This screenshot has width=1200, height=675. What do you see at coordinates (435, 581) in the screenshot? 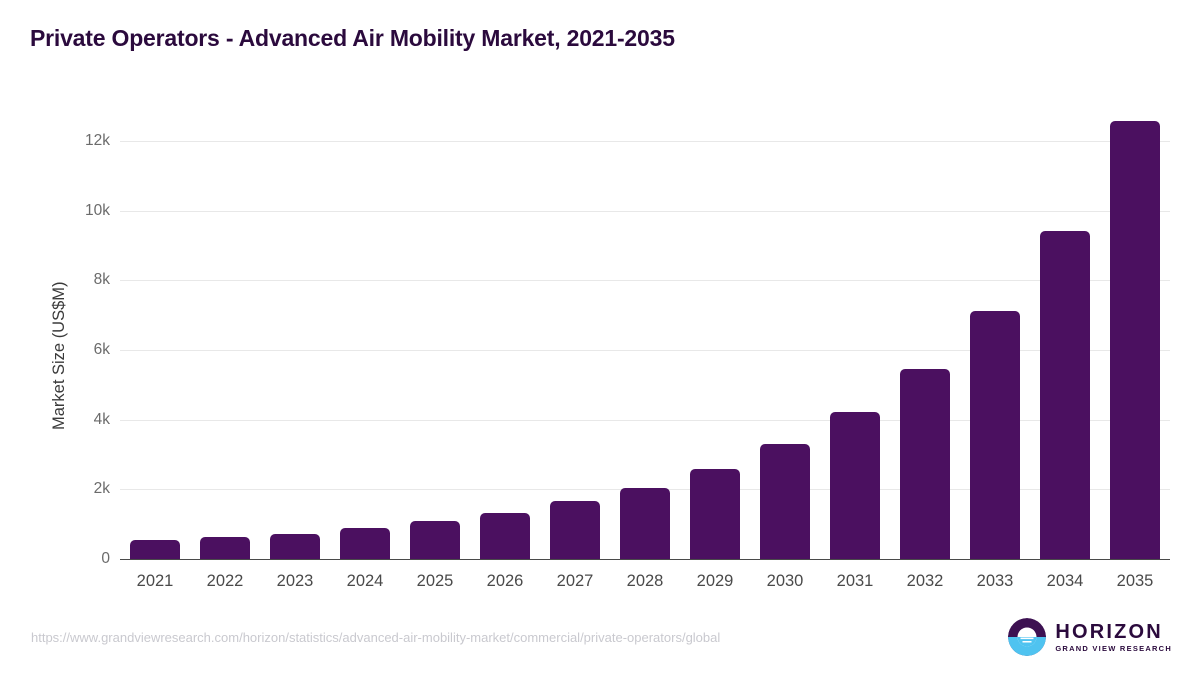
I see `x-axis-tick-label: 2025` at bounding box center [435, 581].